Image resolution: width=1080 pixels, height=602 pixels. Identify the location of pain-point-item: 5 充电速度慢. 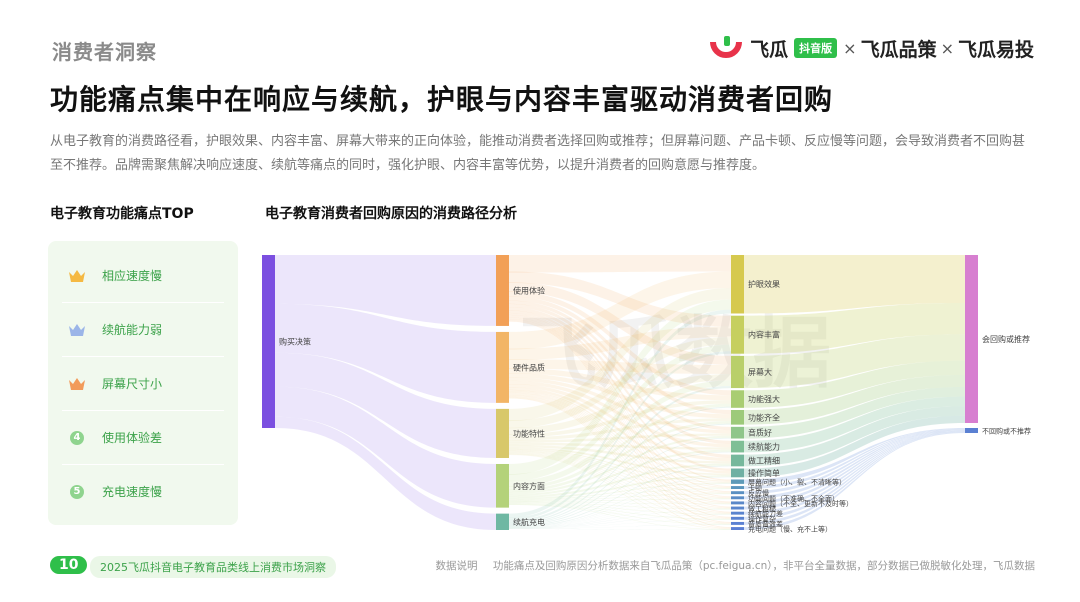
(143, 491).